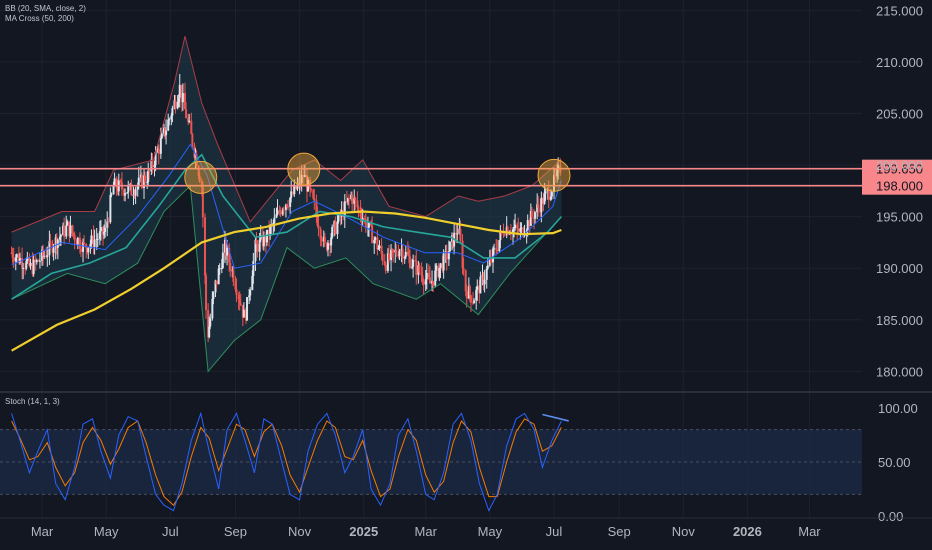 This screenshot has width=932, height=550. What do you see at coordinates (899, 113) in the screenshot?
I see `price-axis-label: 205.000` at bounding box center [899, 113].